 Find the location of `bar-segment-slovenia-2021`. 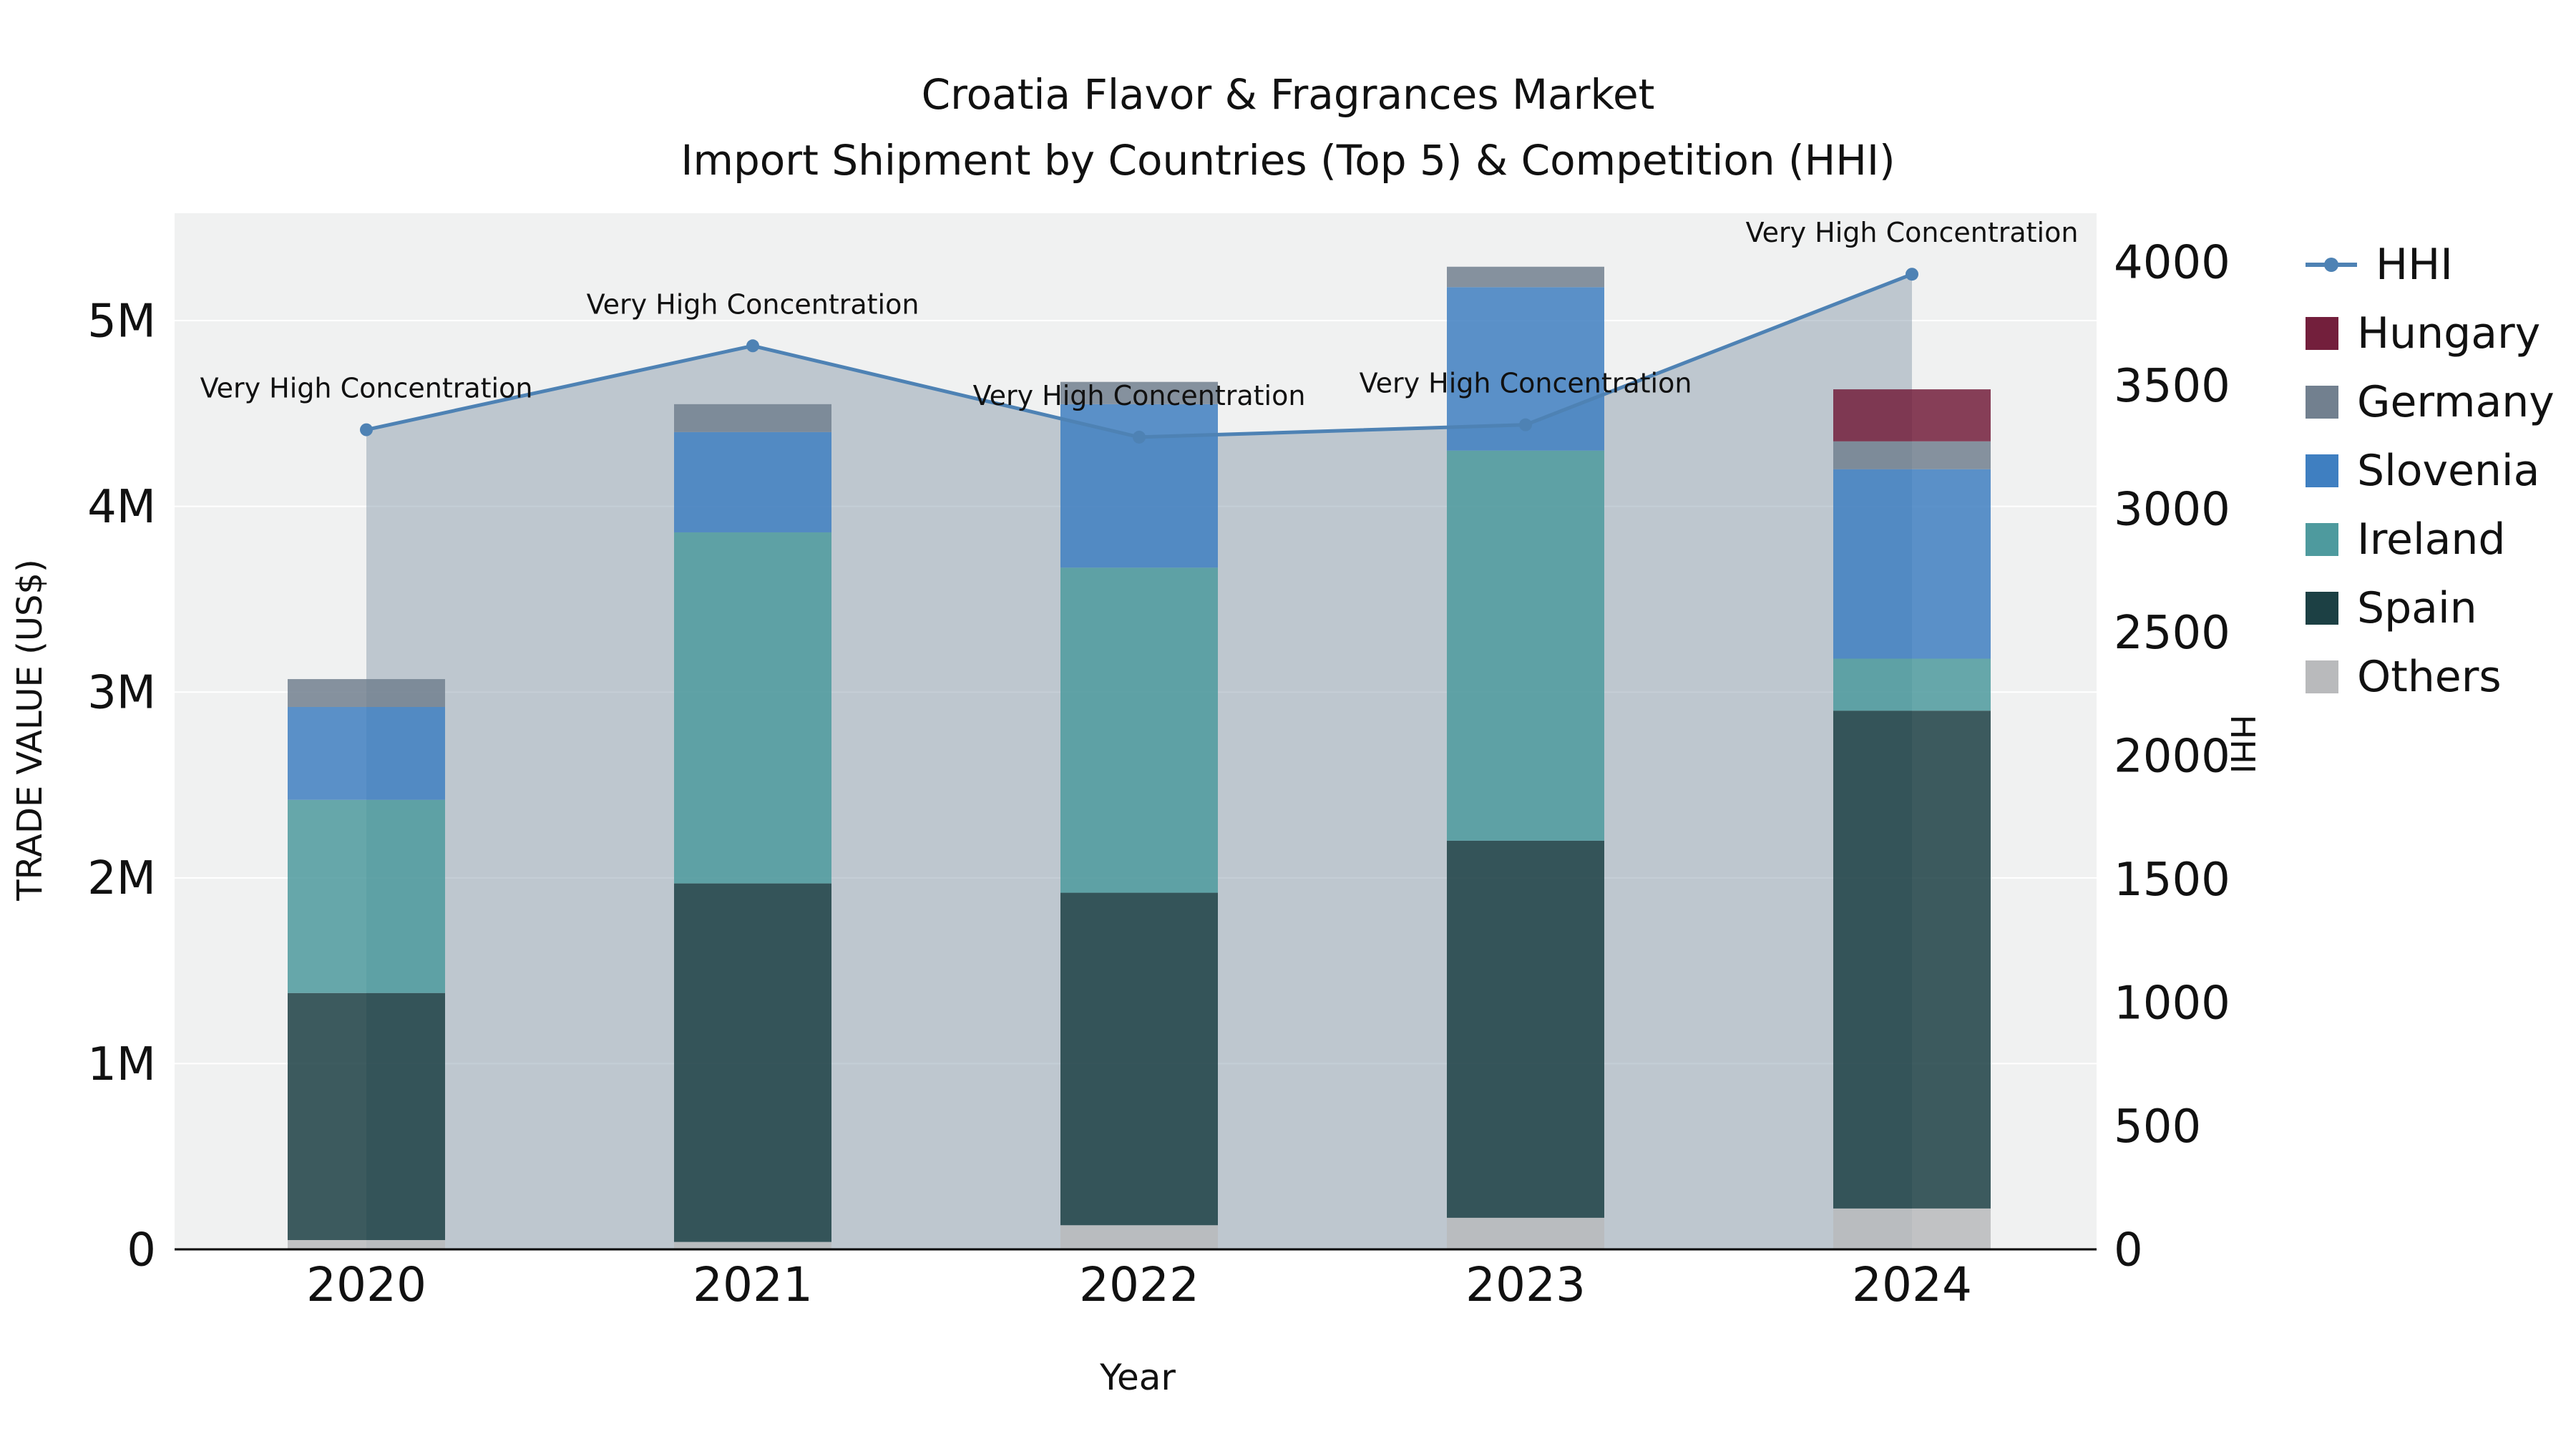

bar-segment-slovenia-2021 is located at coordinates (752, 481).